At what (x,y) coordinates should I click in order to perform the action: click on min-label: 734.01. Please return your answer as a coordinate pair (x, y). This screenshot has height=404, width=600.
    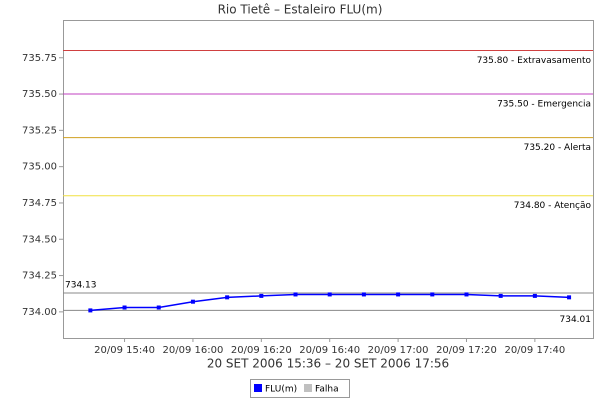
    Looking at the image, I should click on (576, 320).